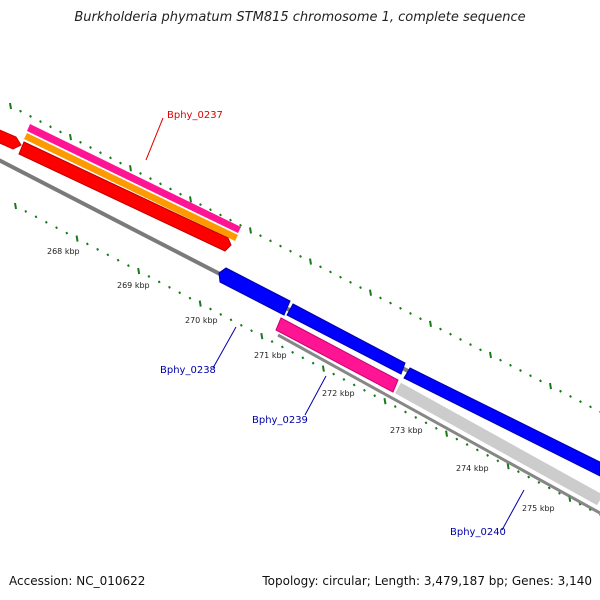 The image size is (600, 600). Describe the element at coordinates (133, 285) in the screenshot. I see `kbp-label: 269 kbp` at that location.